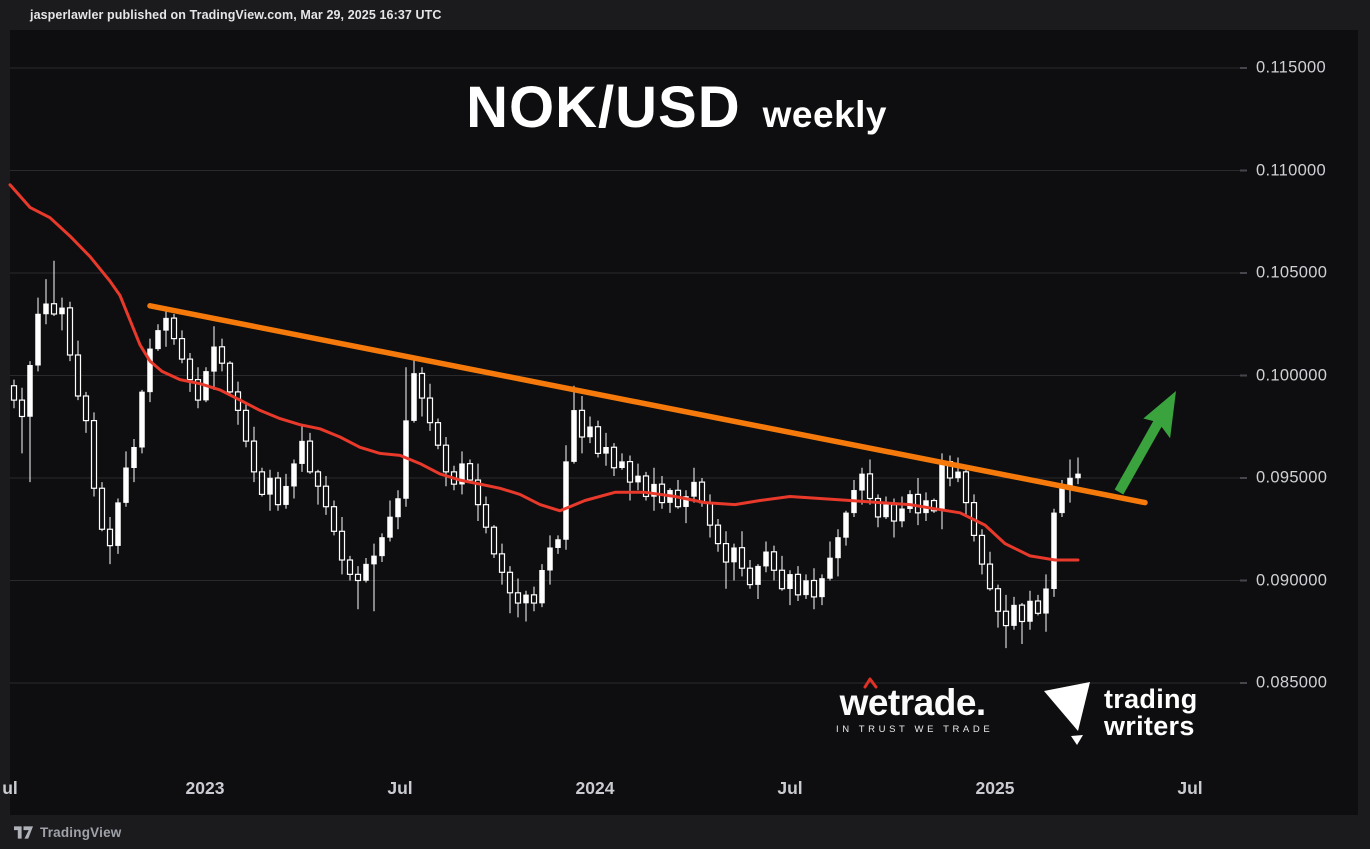  Describe the element at coordinates (1292, 682) in the screenshot. I see `price-axis-label: 0.085000` at that location.